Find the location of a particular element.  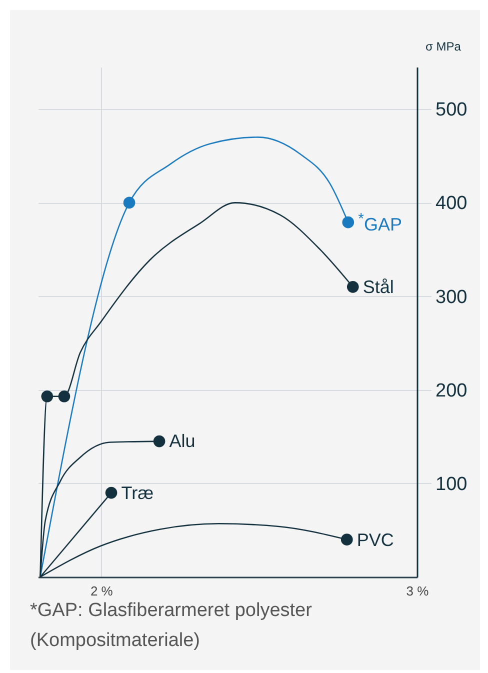

x-tick-label: 2 % is located at coordinates (102, 591).